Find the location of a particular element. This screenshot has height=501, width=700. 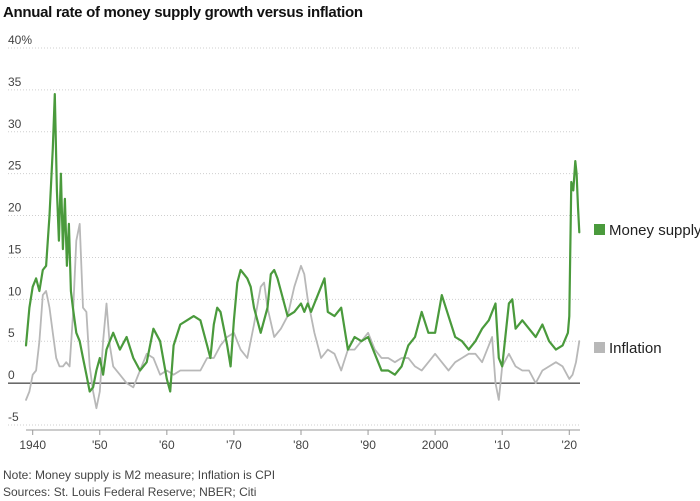

x-tick-label: '80 is located at coordinates (301, 445).